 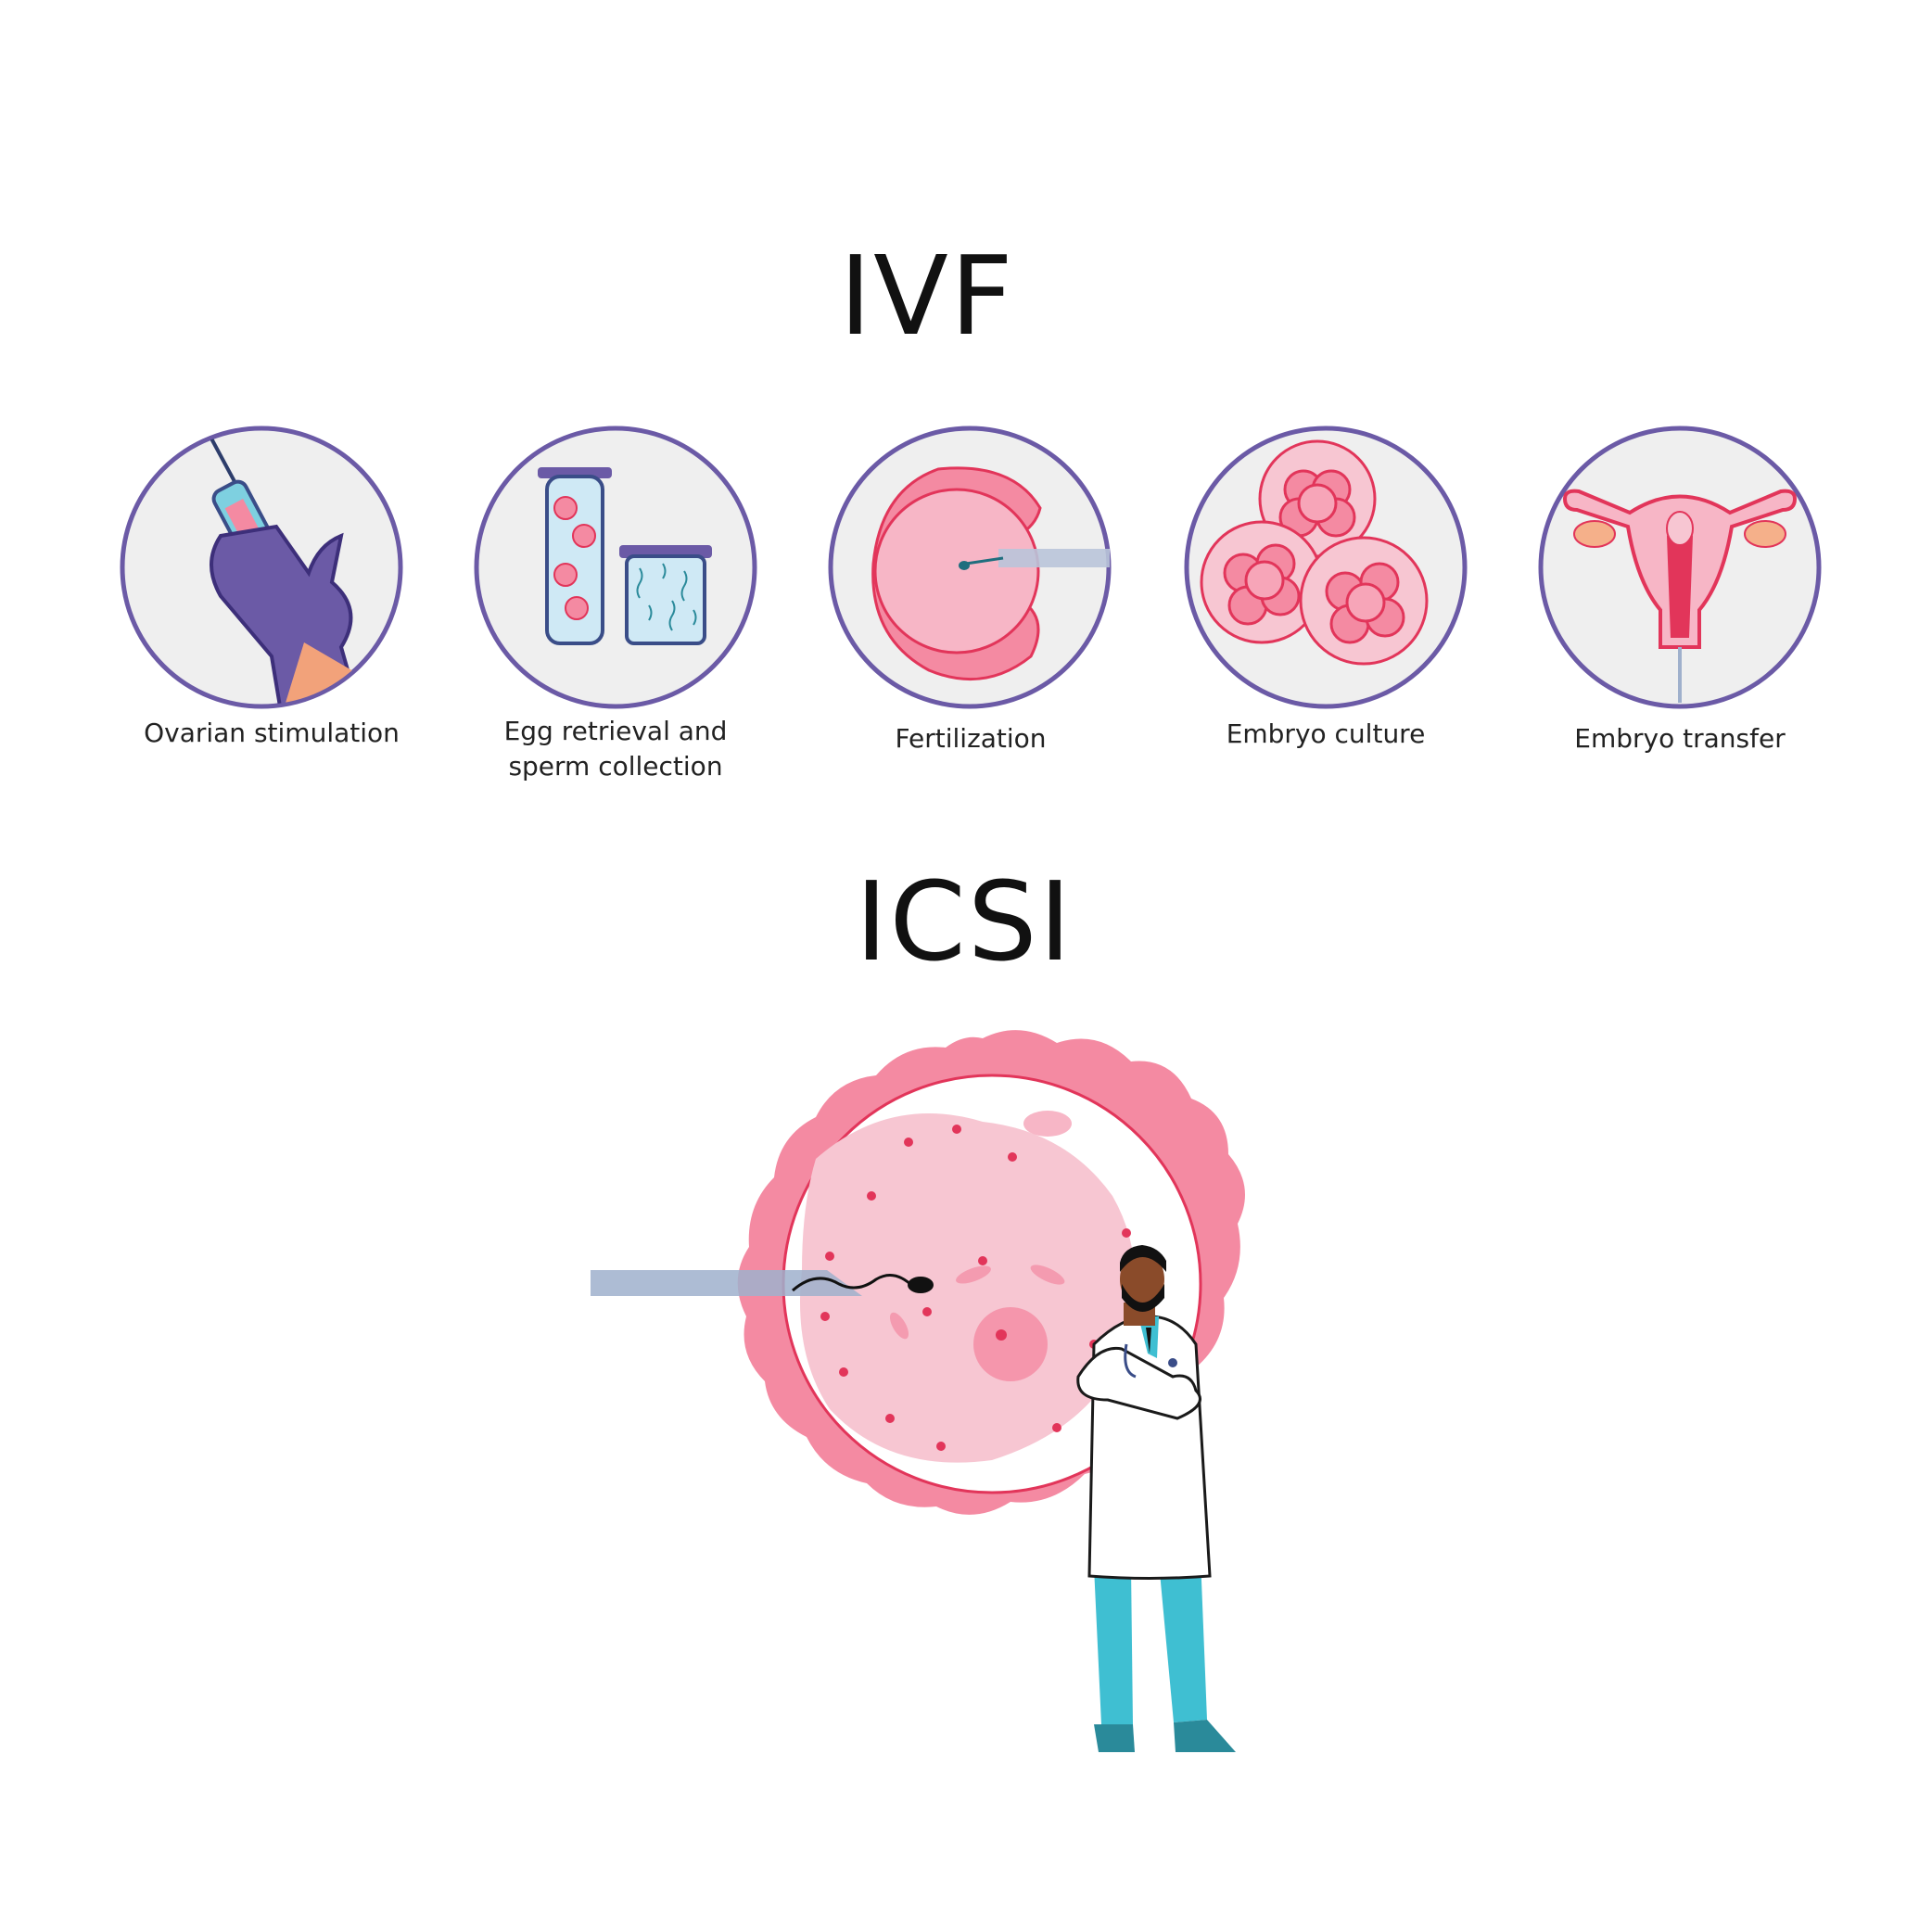 What do you see at coordinates (1680, 738) in the screenshot?
I see `step-label-embryo-transfer: Embryo transfer` at bounding box center [1680, 738].